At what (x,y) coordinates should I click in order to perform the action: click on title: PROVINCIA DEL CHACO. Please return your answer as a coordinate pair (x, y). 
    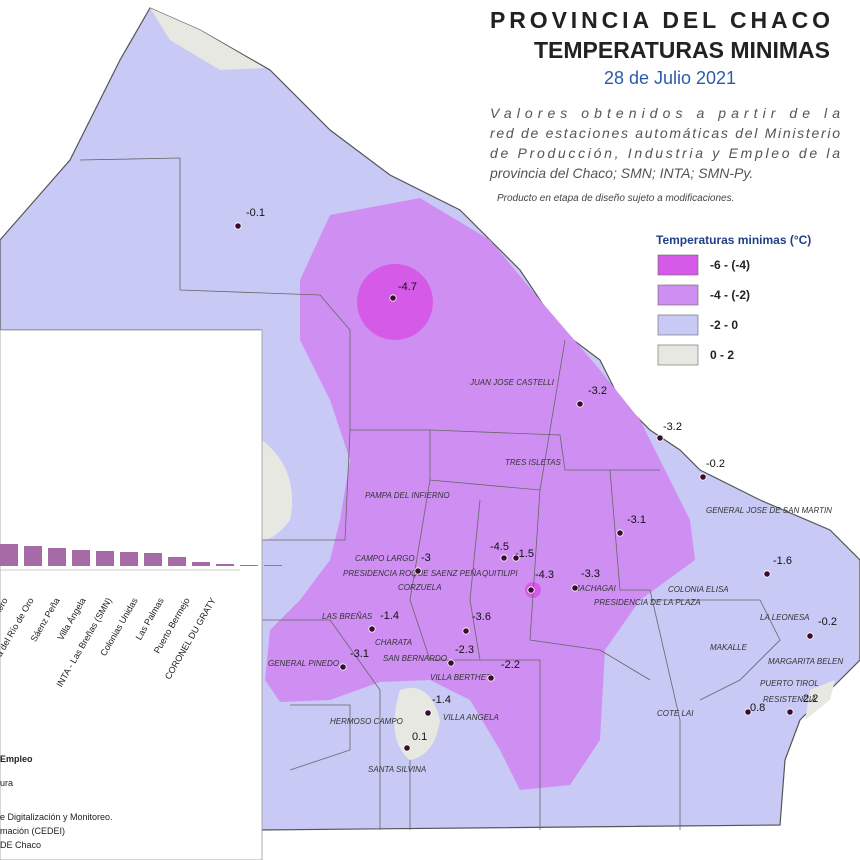
    Looking at the image, I should click on (660, 20).